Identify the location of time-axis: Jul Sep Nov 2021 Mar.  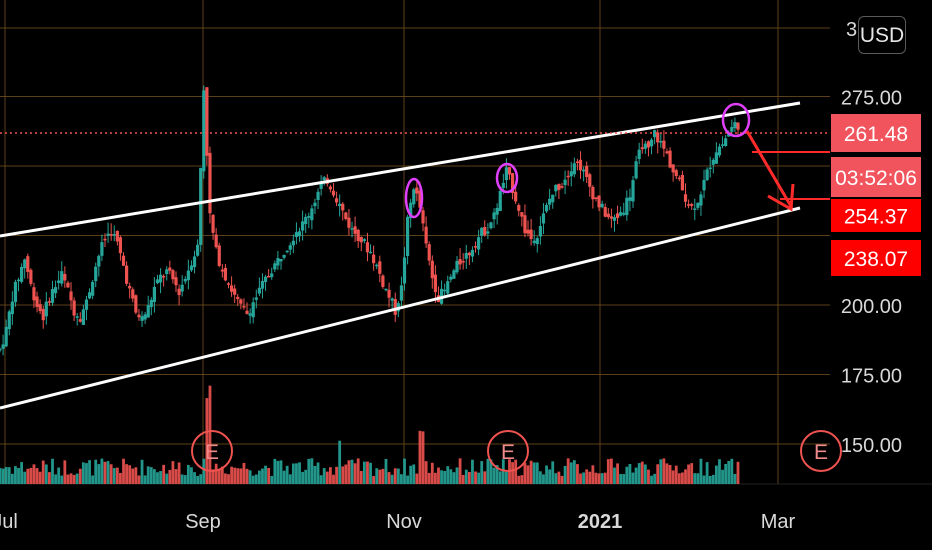
(398, 522).